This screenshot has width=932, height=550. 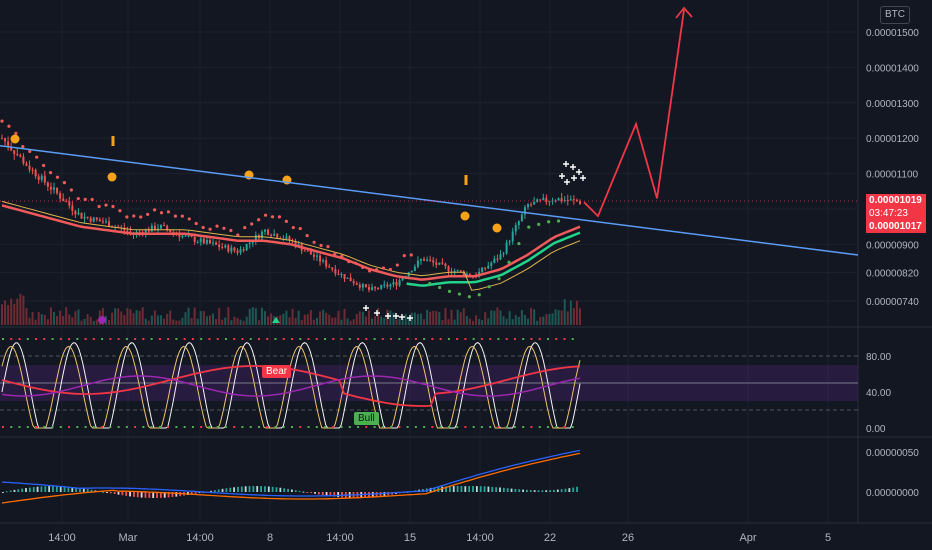 I want to click on signal-dot, so click(x=112, y=177).